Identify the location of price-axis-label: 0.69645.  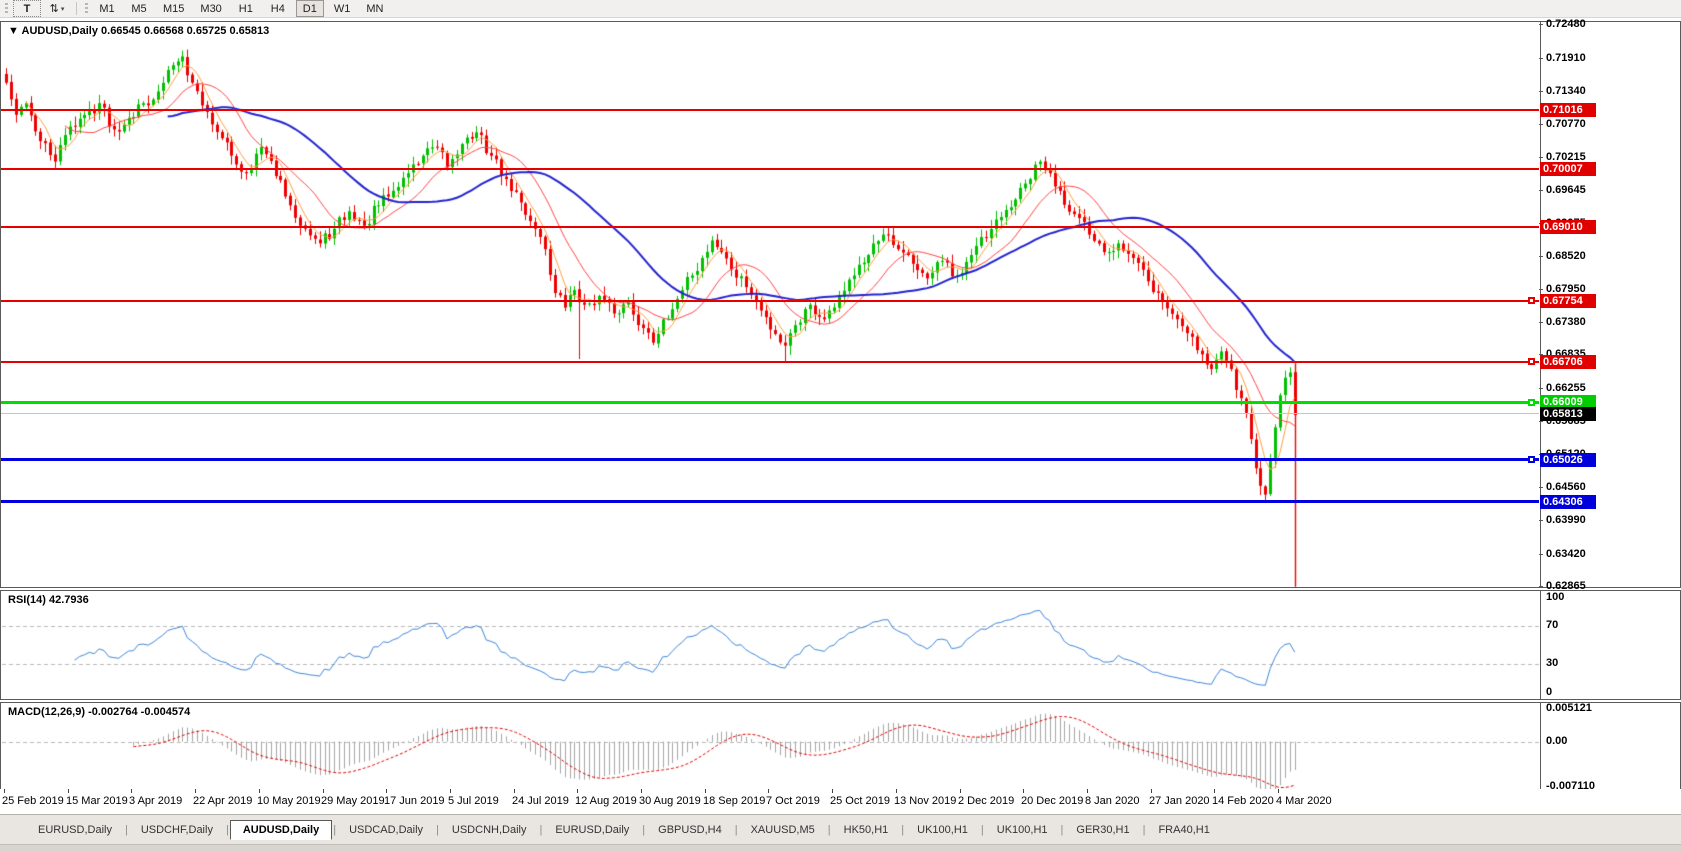
(1566, 190).